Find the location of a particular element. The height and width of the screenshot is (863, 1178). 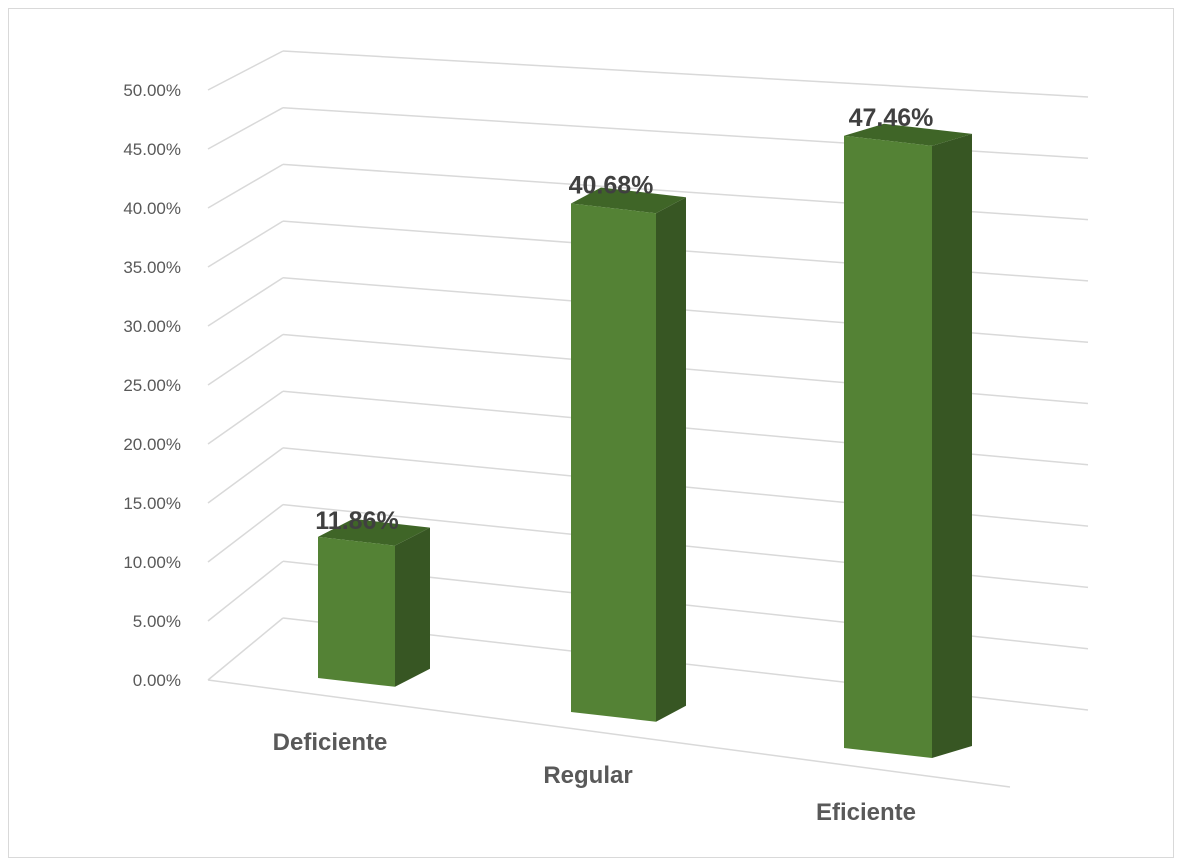

data-label: 11.86% is located at coordinates (356, 521).